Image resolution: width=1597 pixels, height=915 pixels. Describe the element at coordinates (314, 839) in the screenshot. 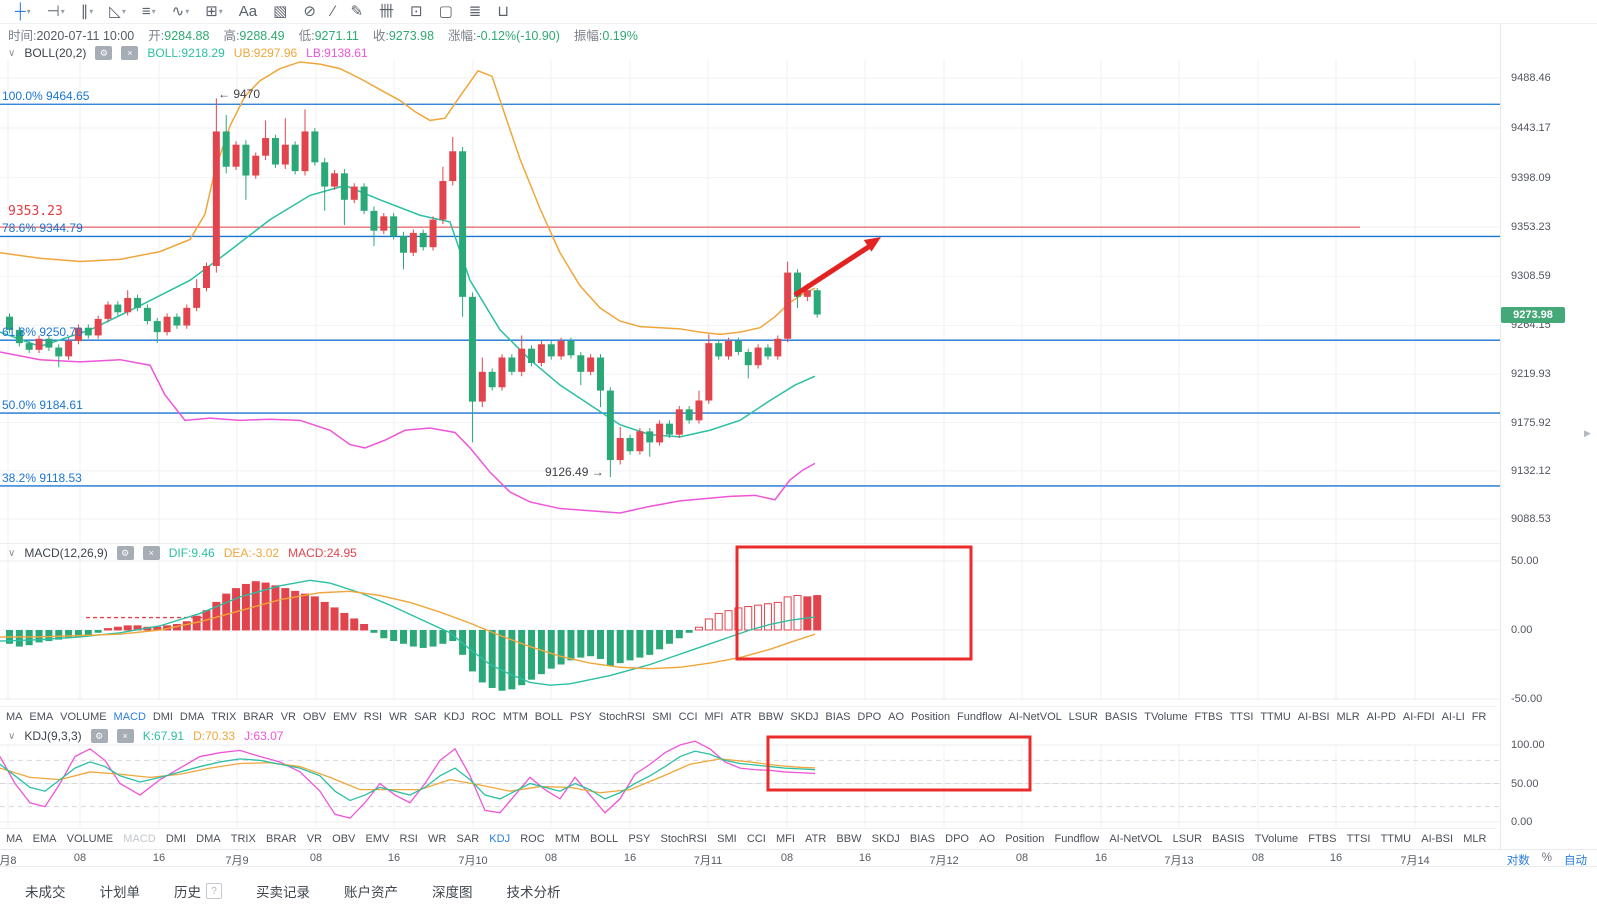

I see `indicator-tab-vr: VR` at that location.